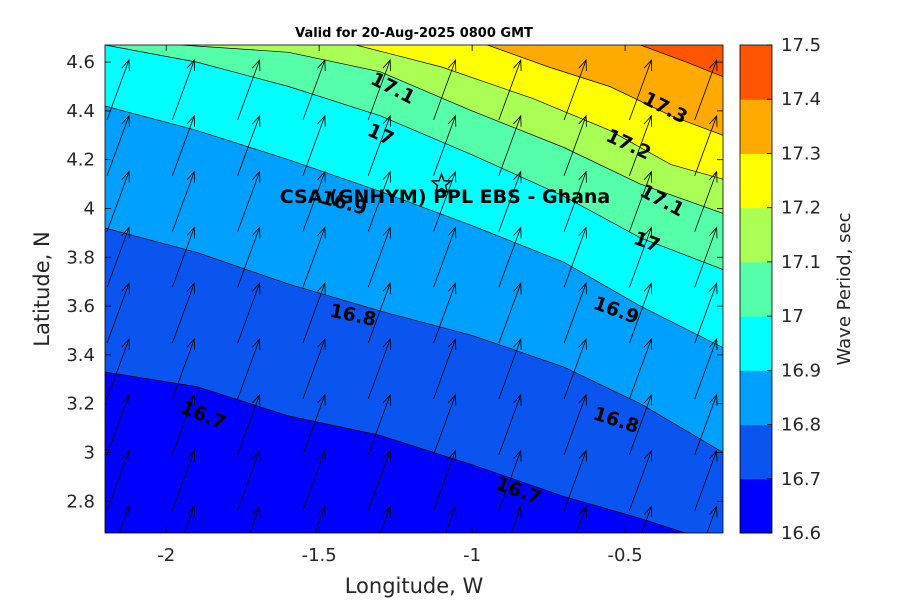 This screenshot has height=600, width=900. What do you see at coordinates (801, 425) in the screenshot?
I see `colorbar-tick-label: 16.8` at bounding box center [801, 425].